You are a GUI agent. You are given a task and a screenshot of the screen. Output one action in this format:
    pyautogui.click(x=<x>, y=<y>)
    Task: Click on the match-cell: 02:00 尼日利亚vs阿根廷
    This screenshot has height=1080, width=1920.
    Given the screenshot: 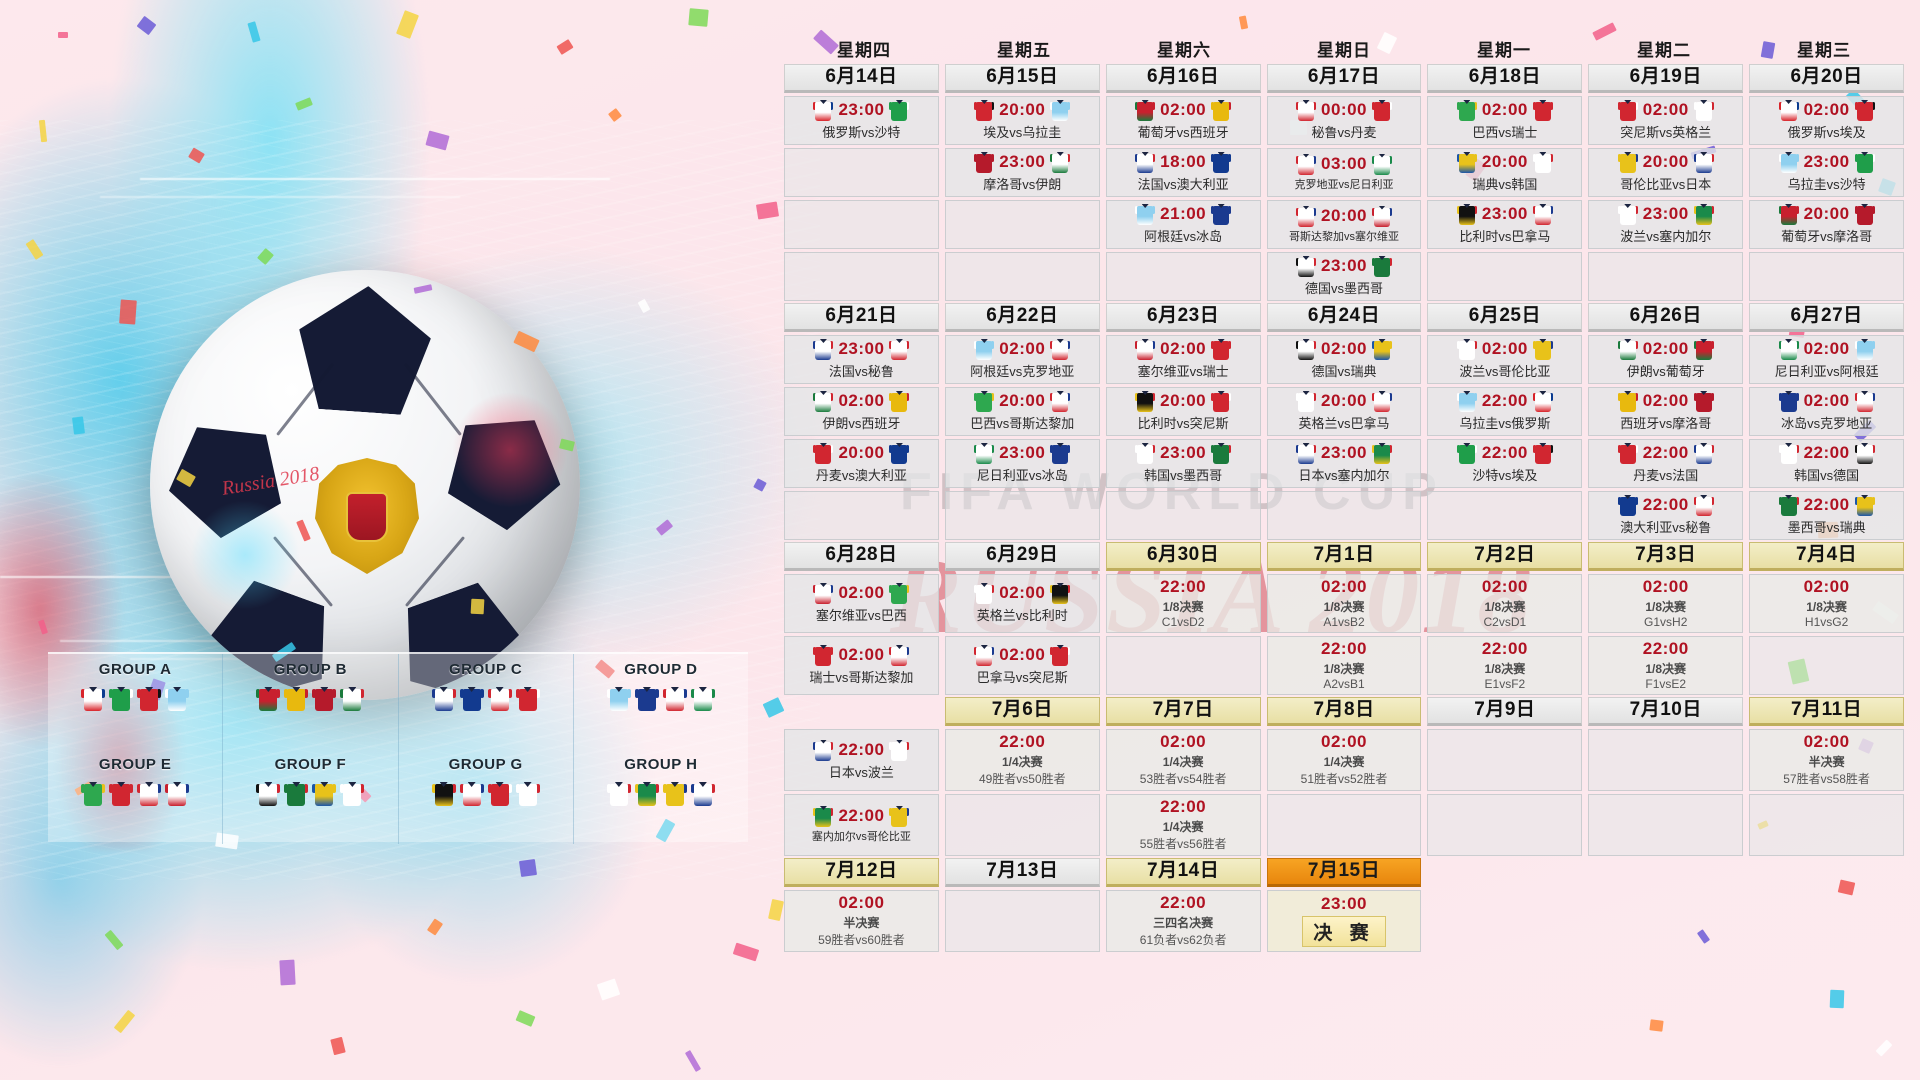 What is the action you would take?
    pyautogui.click(x=1827, y=359)
    